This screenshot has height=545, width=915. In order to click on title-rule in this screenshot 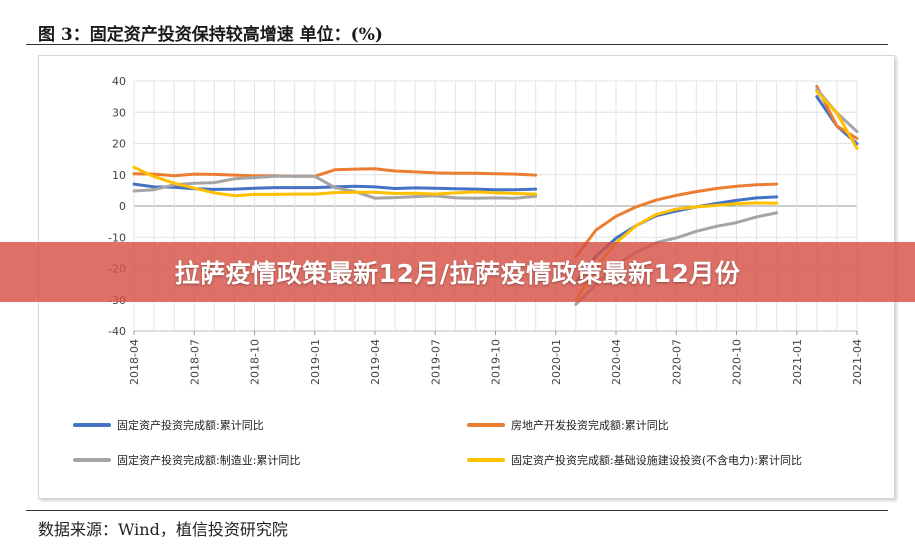, I will do `click(457, 44)`.